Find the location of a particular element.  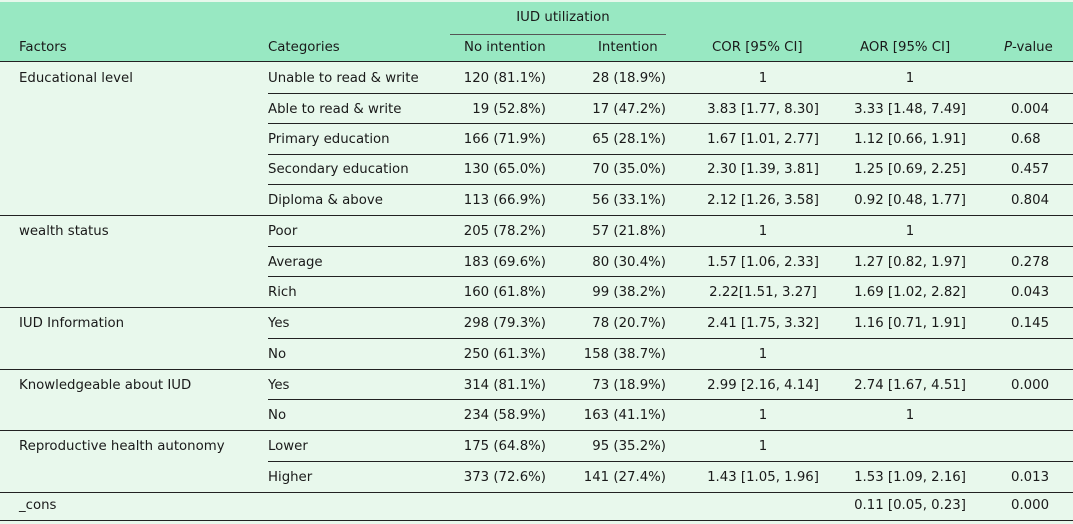

header-bottom-rule is located at coordinates (536, 61).